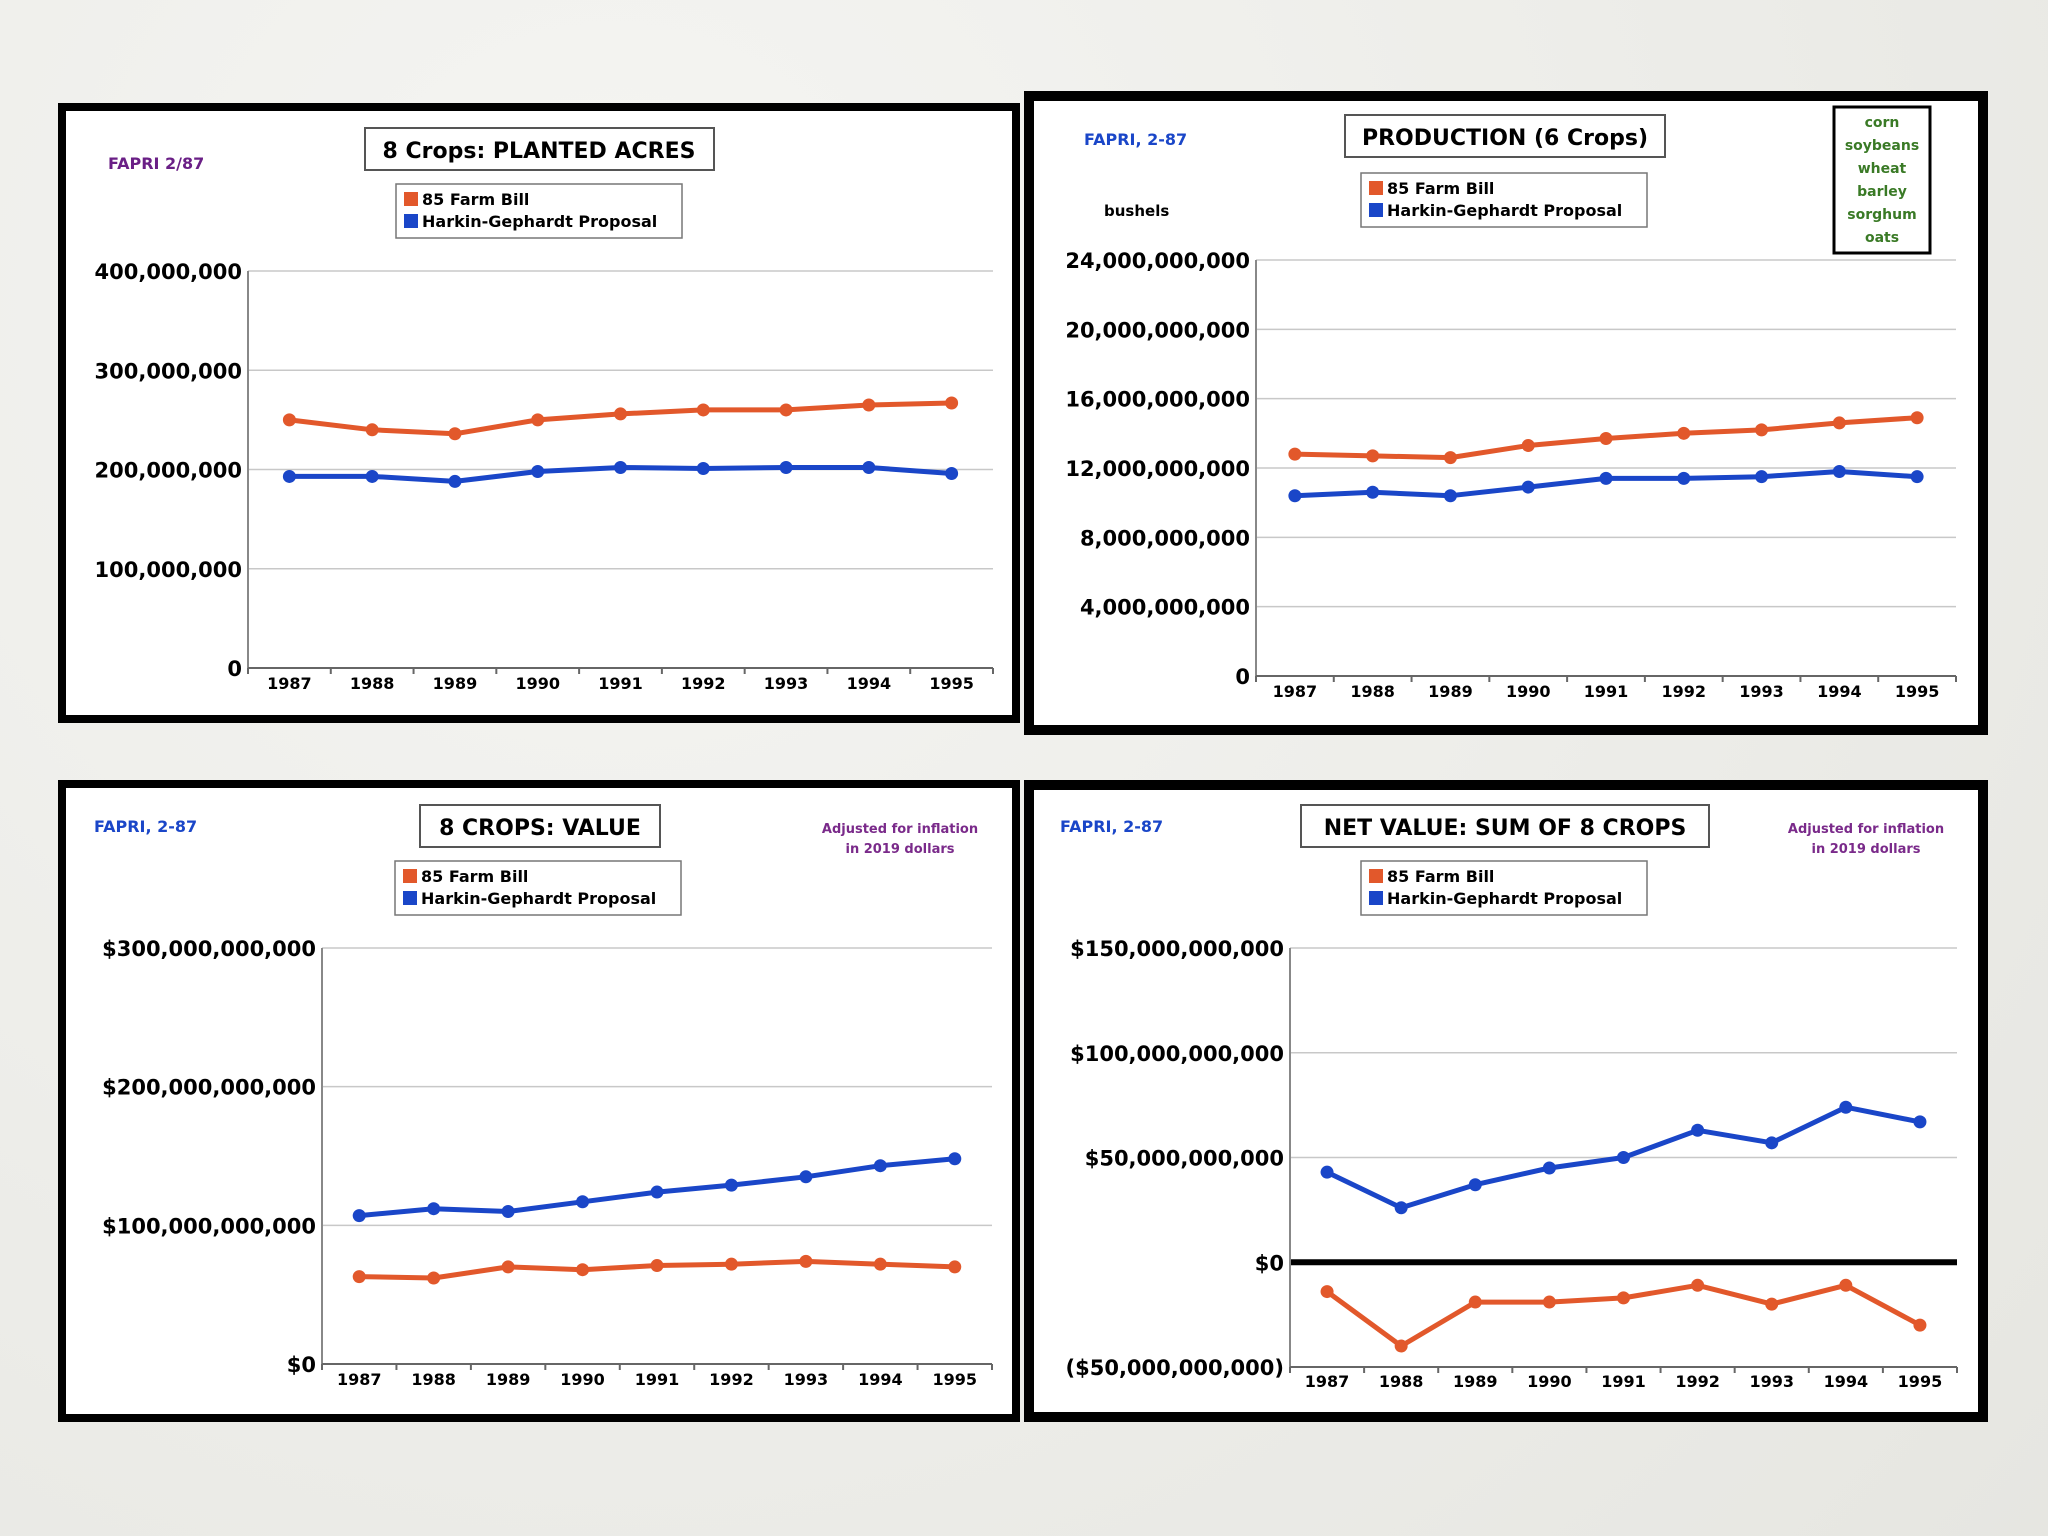 The image size is (2048, 1536). Describe the element at coordinates (539, 211) in the screenshot. I see `legend: 85 Farm Bill Harkin-Gephardt Proposal` at that location.